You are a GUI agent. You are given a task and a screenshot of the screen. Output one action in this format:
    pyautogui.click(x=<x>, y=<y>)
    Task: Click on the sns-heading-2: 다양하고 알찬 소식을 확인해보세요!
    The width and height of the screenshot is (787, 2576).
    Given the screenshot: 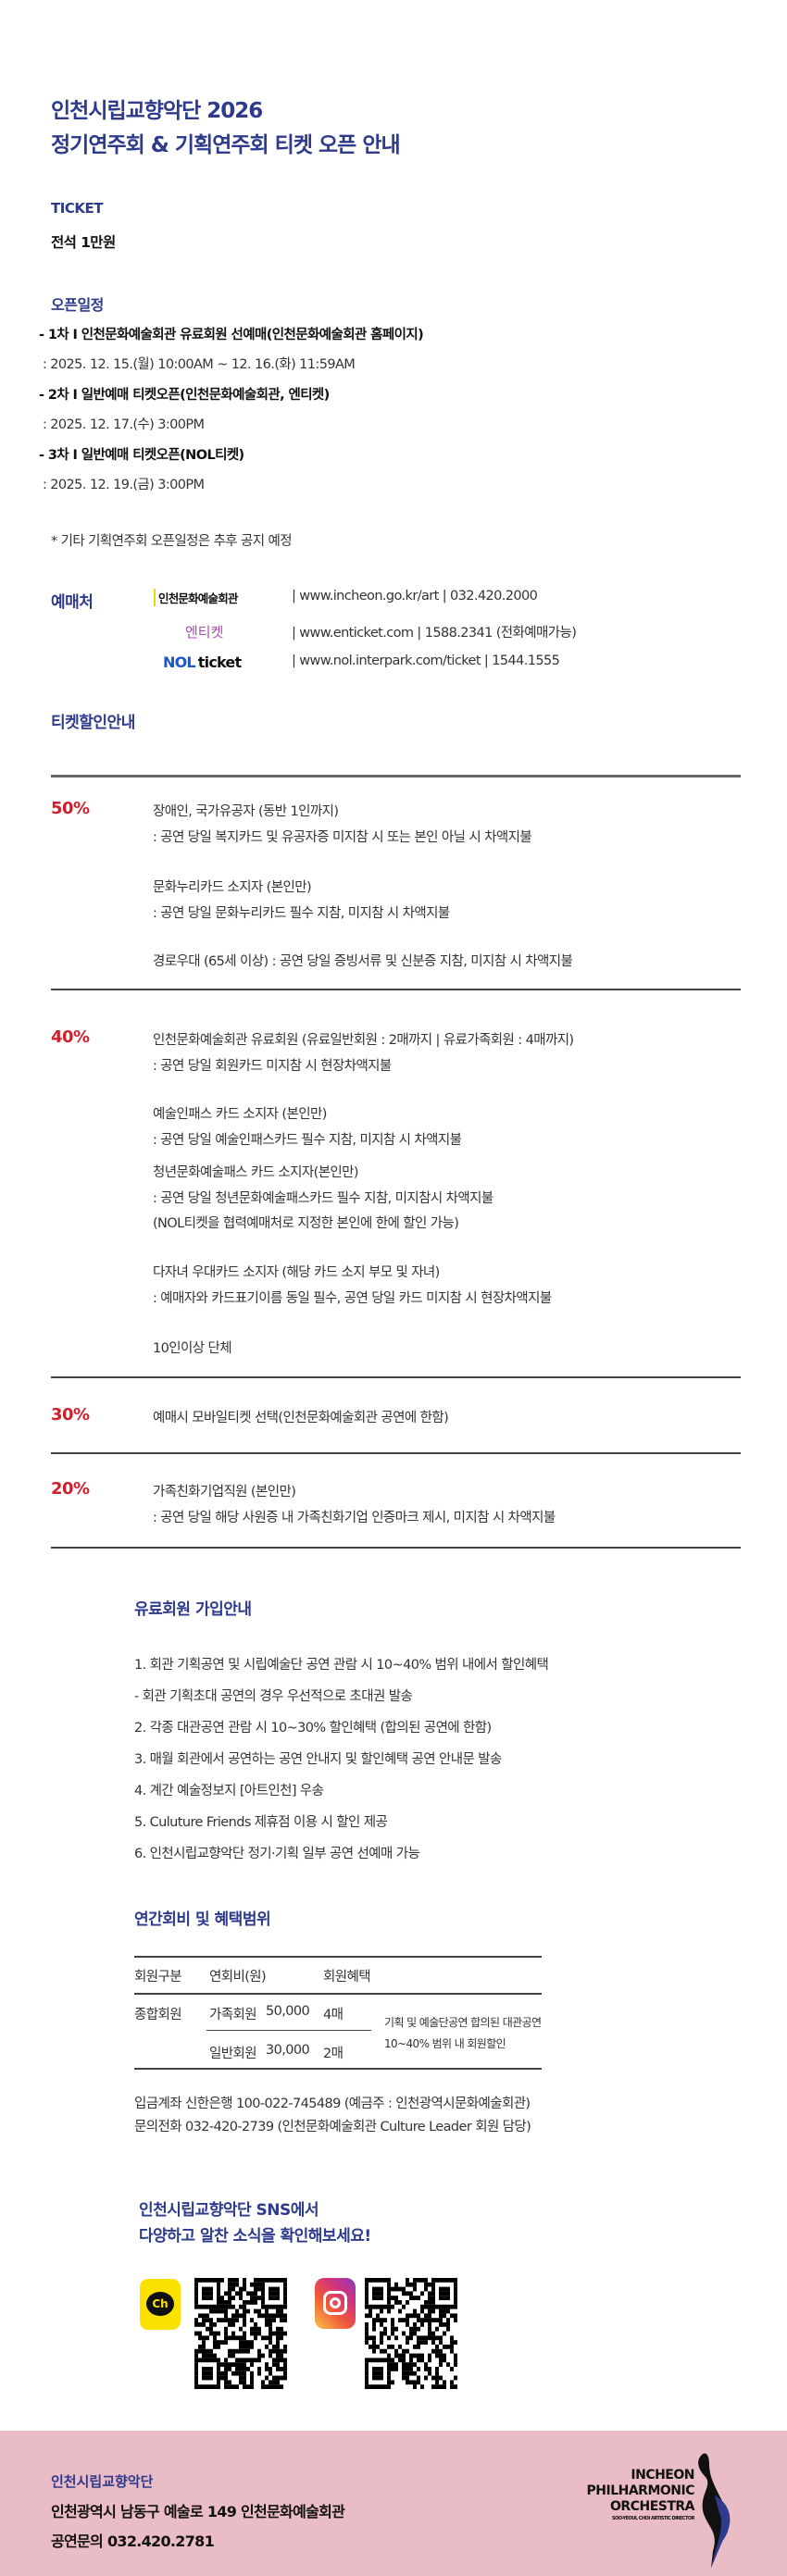 What is the action you would take?
    pyautogui.click(x=255, y=2236)
    